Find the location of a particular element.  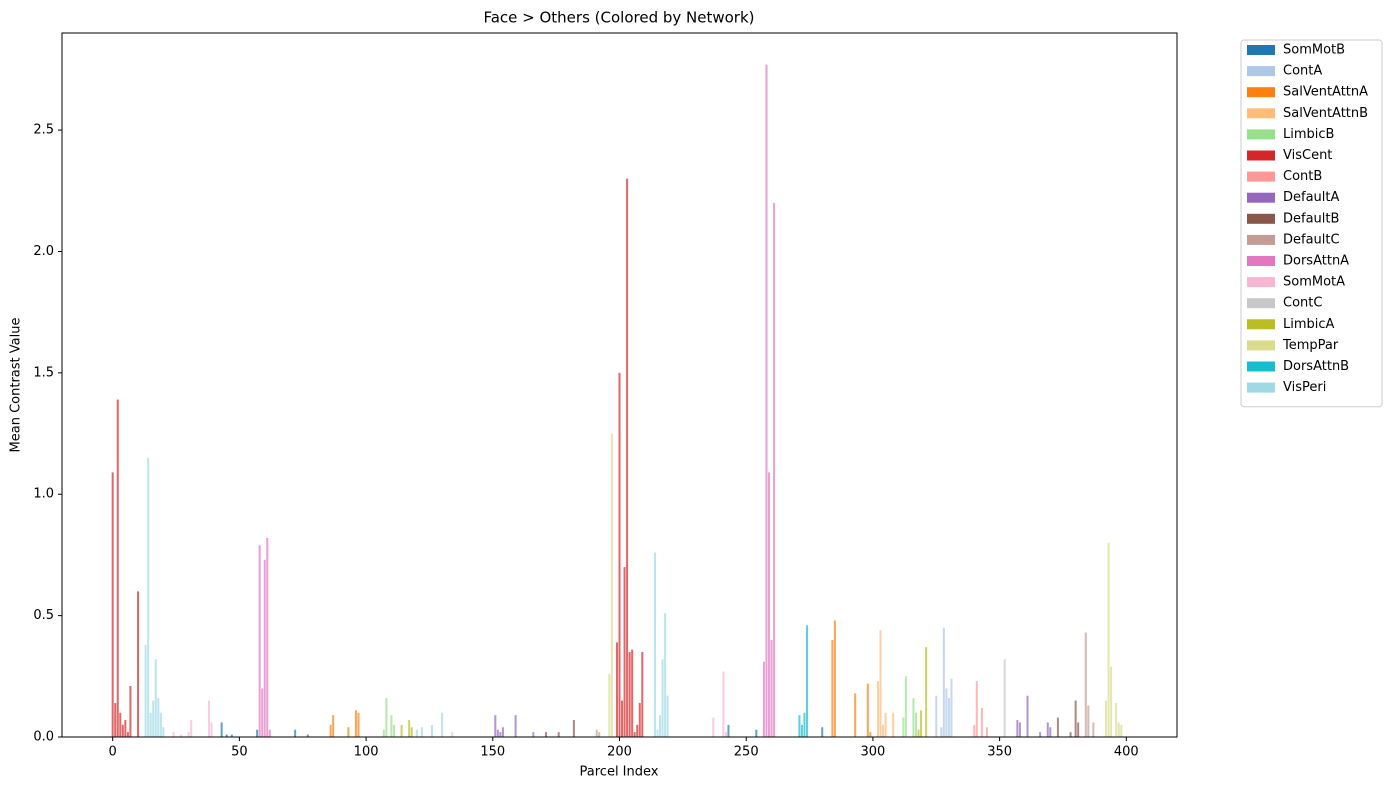

legend-label: SalVentAttnB is located at coordinates (1325, 113).